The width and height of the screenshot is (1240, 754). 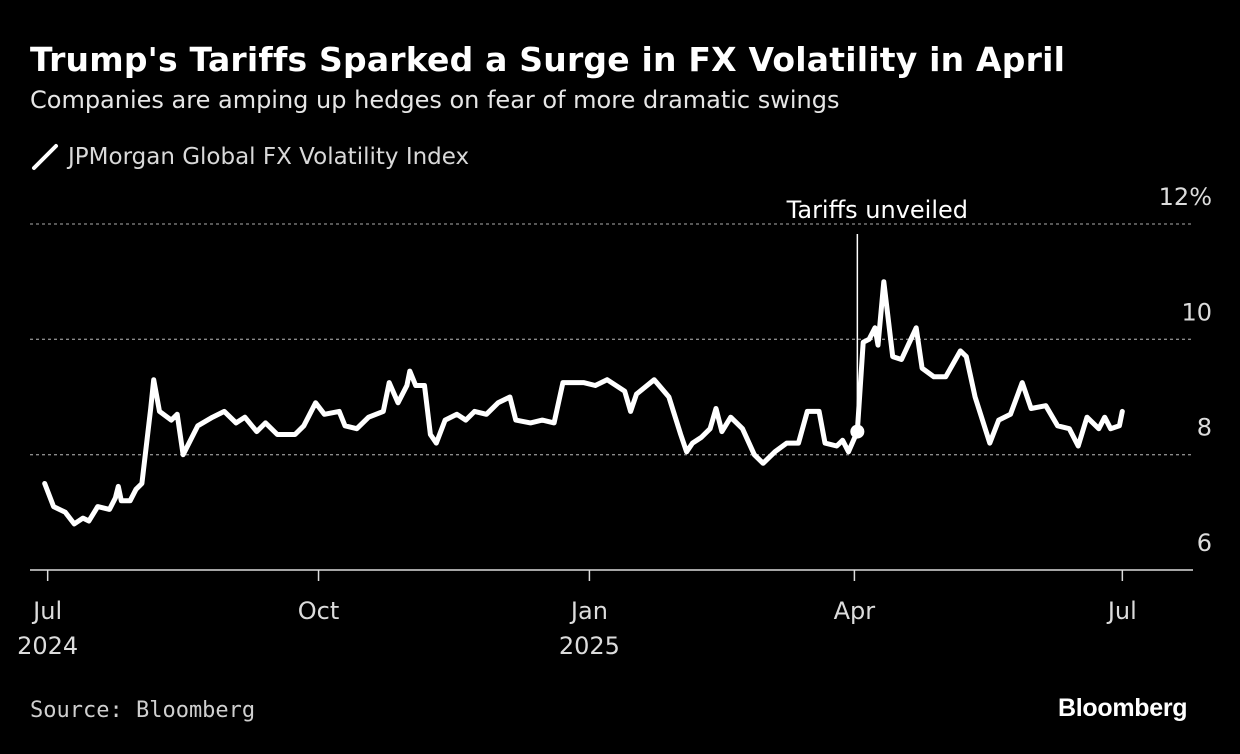 I want to click on x-tick-year-label: 2024, so click(x=47, y=646).